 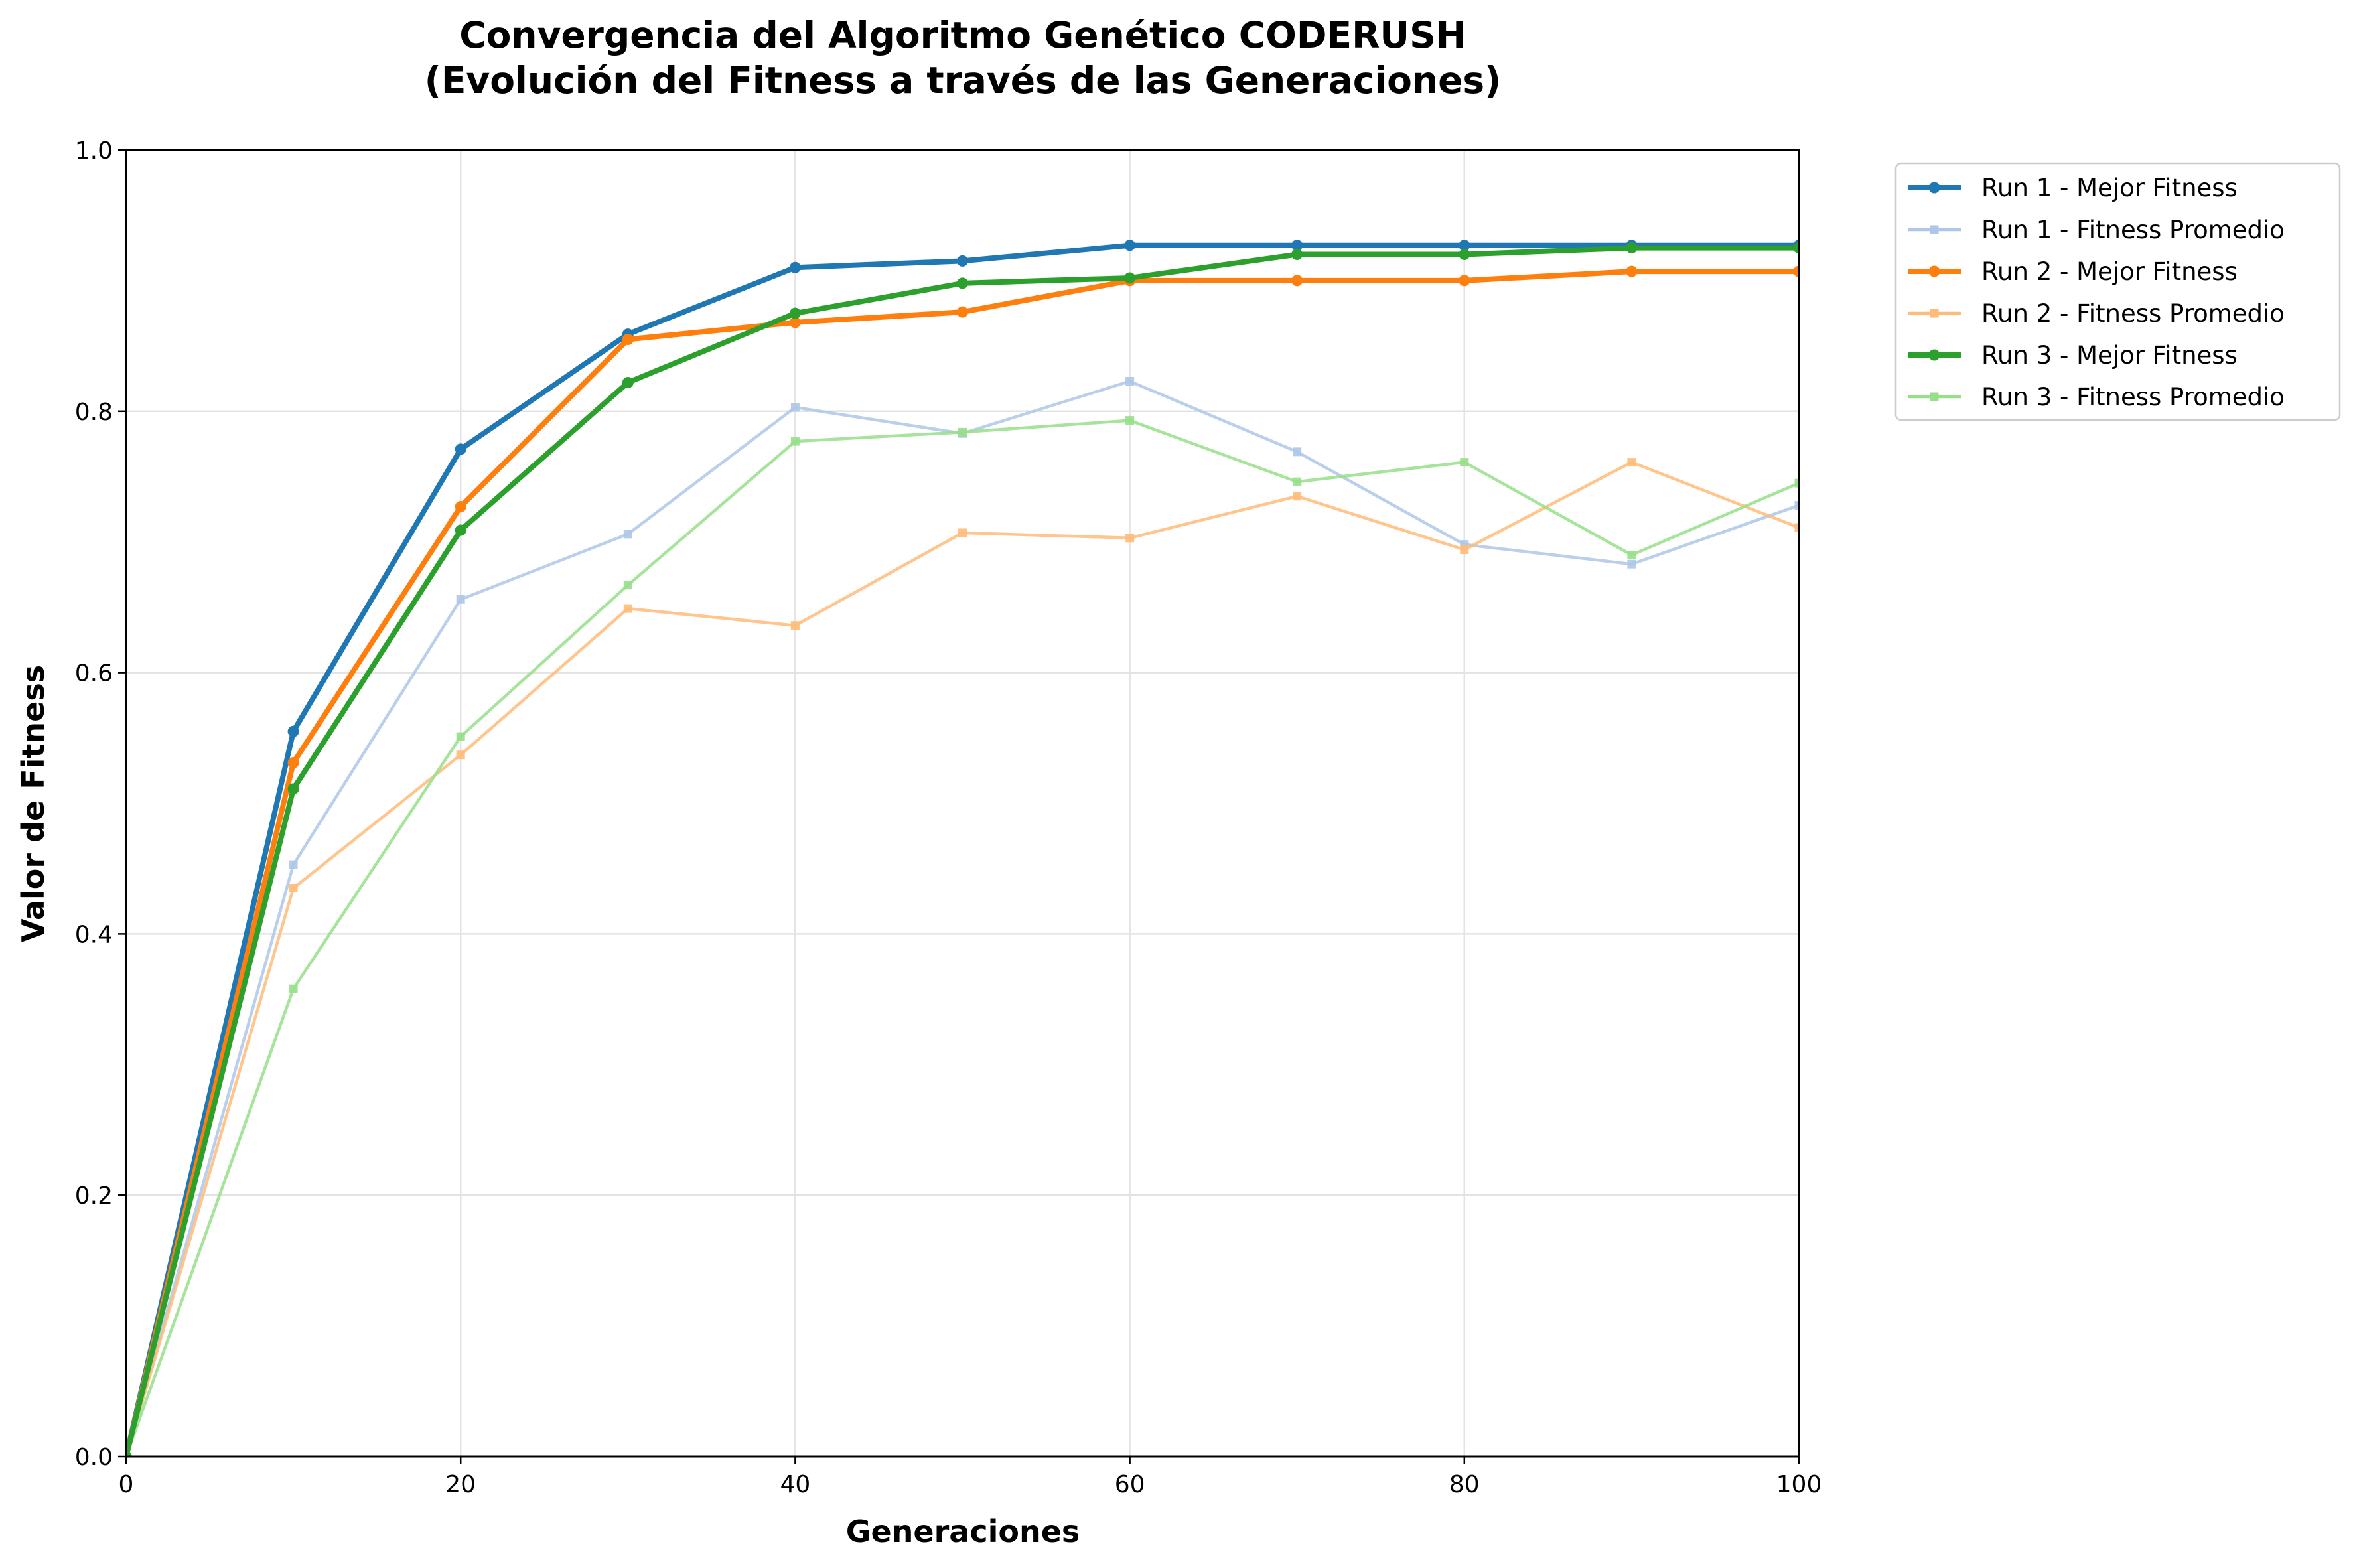 What do you see at coordinates (126, 1484) in the screenshot?
I see `x-tick-label: 0` at bounding box center [126, 1484].